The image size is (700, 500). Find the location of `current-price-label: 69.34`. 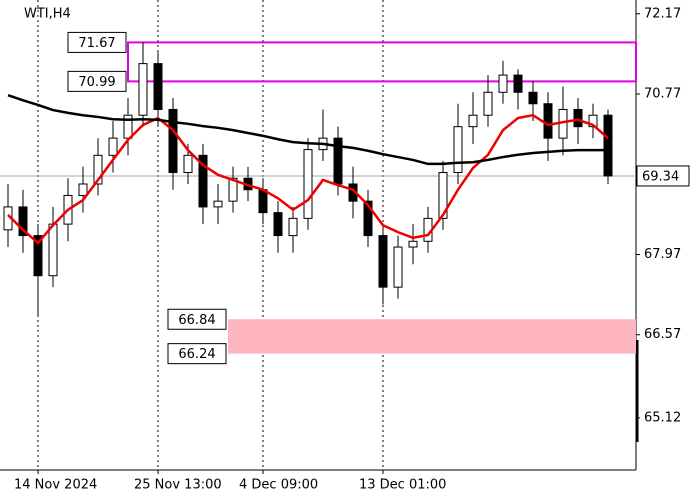

current-price-label: 69.34 is located at coordinates (660, 176).